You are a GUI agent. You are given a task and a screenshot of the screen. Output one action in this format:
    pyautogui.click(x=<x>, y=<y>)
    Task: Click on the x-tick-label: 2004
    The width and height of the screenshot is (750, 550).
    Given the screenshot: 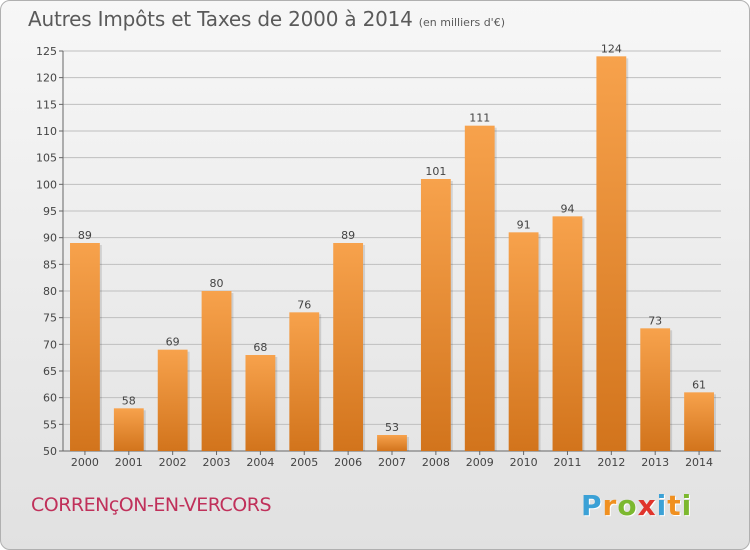 What is the action you would take?
    pyautogui.click(x=260, y=462)
    